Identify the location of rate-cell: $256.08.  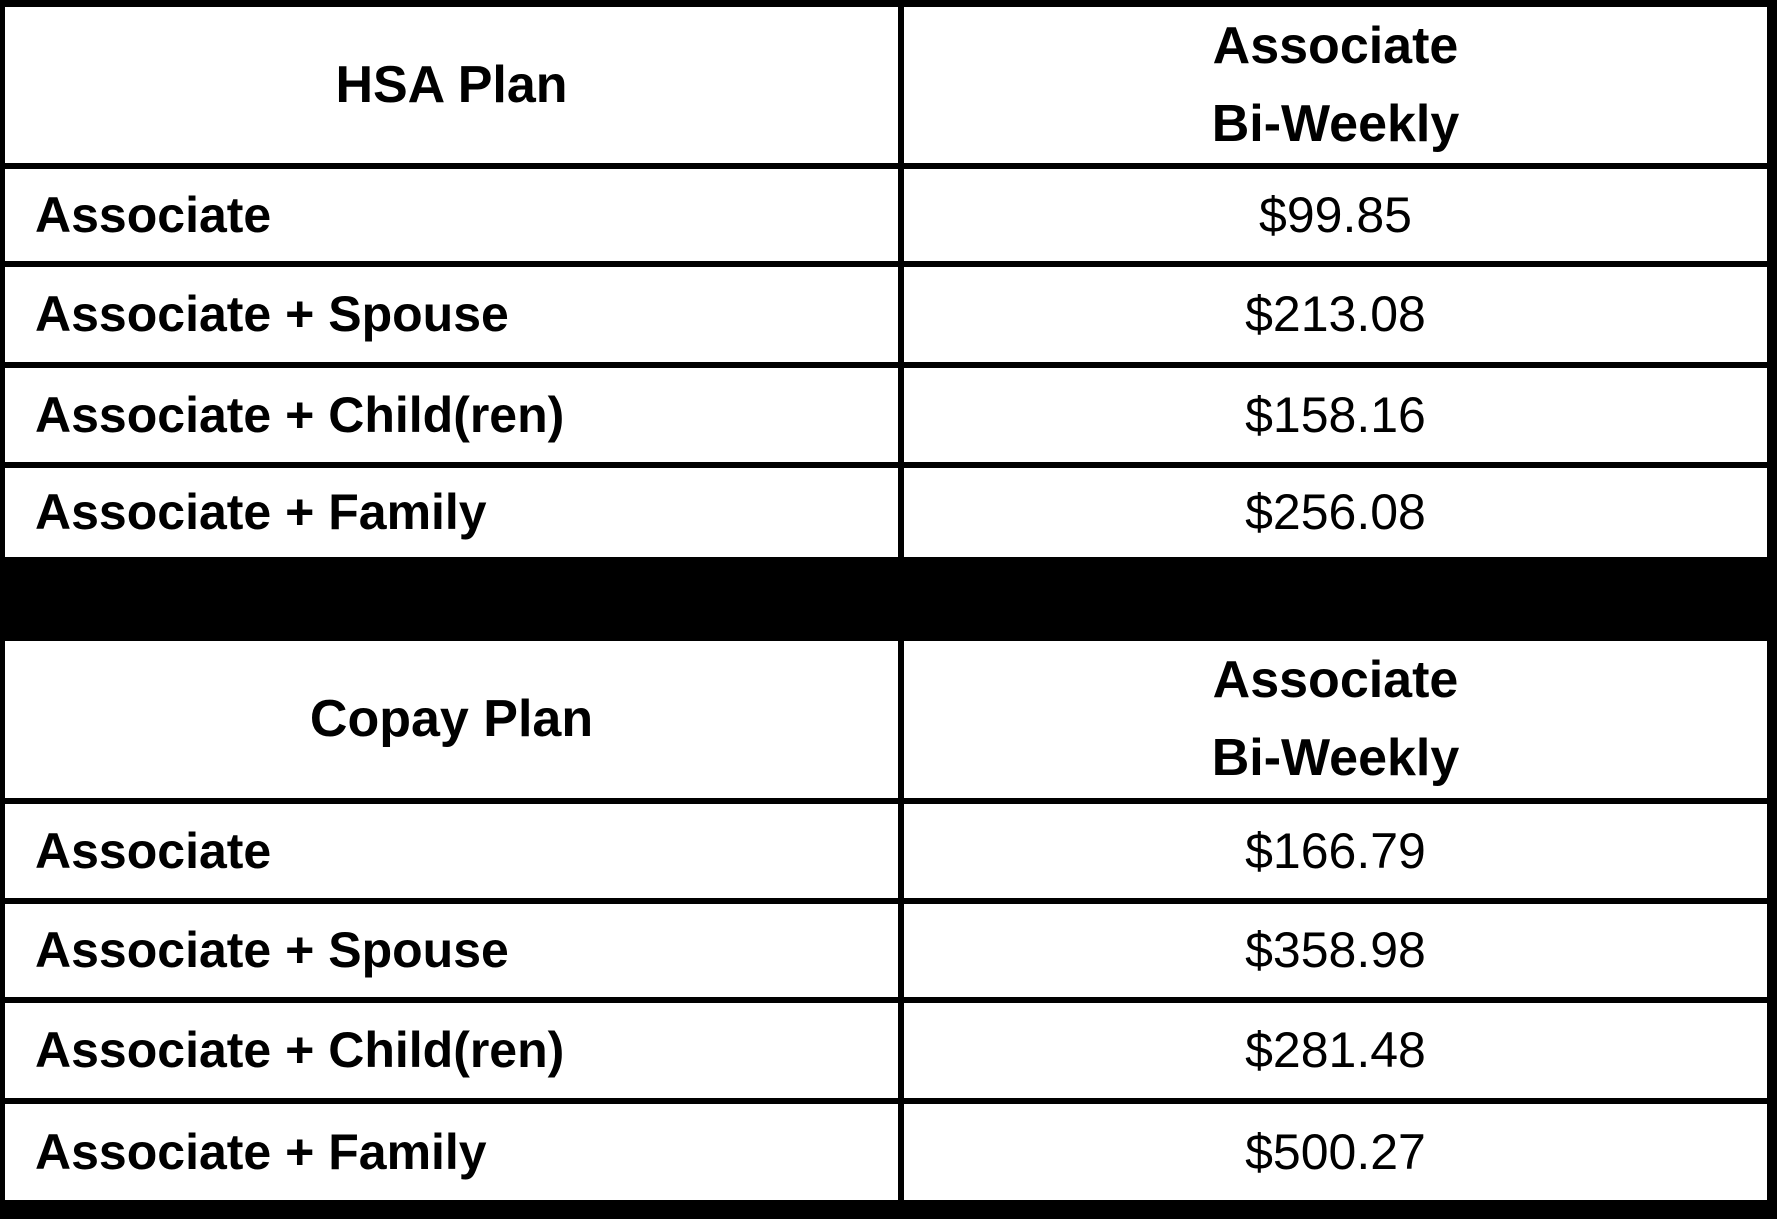
(1335, 512).